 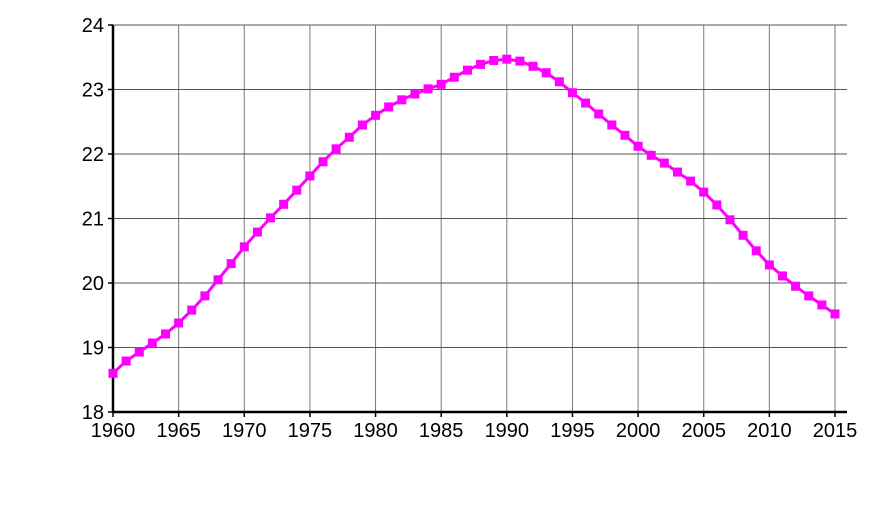 What do you see at coordinates (769, 431) in the screenshot?
I see `x-tick-label: 2010` at bounding box center [769, 431].